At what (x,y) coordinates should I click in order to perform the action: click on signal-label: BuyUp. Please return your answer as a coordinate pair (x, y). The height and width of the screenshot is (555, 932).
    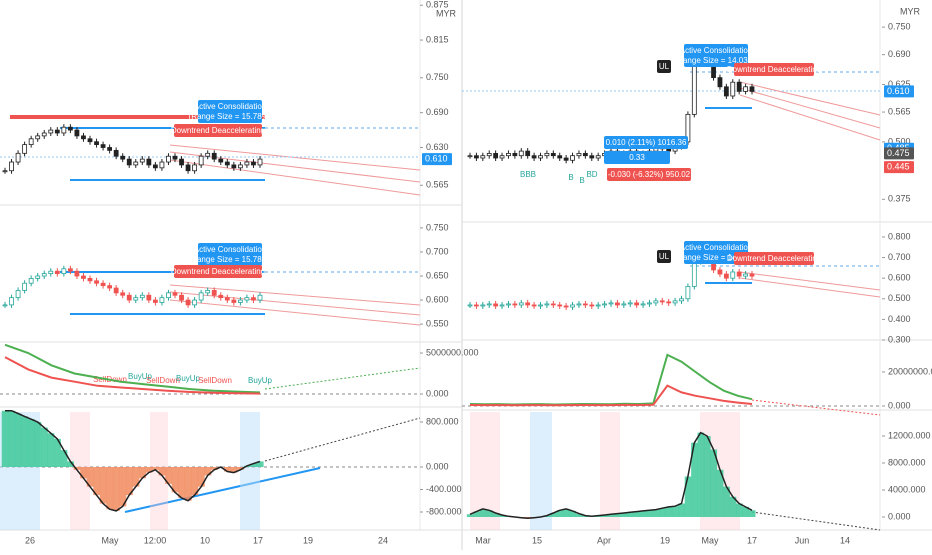
    Looking at the image, I should click on (140, 376).